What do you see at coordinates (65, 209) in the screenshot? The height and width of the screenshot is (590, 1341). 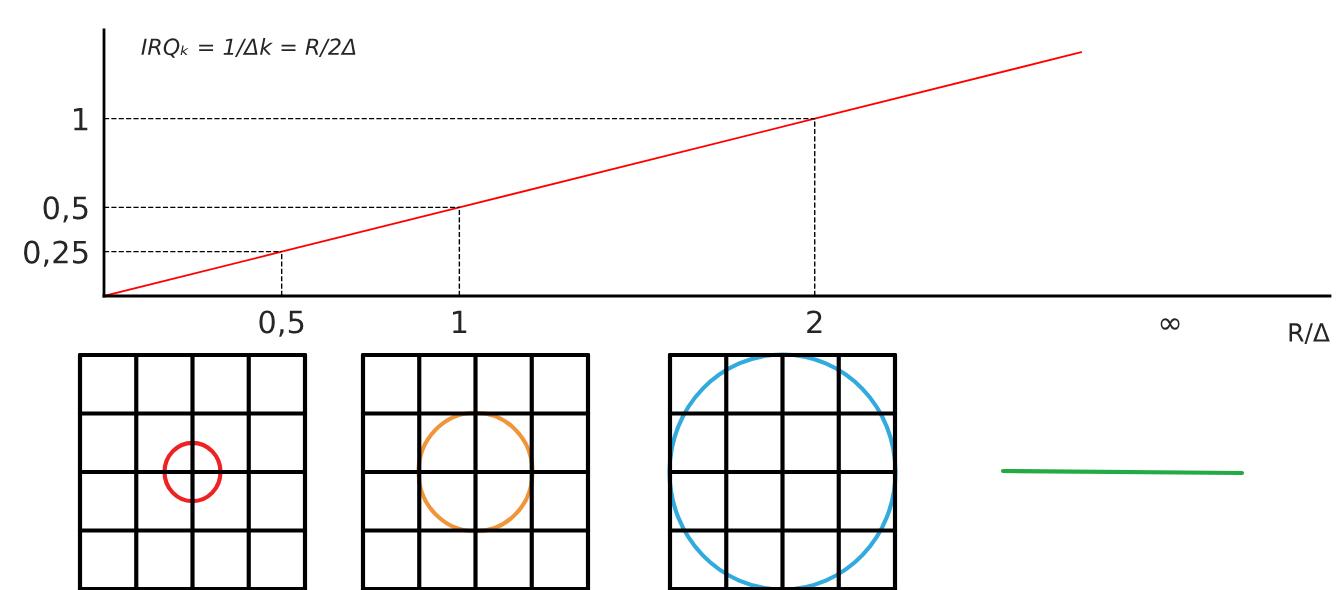 I see `y-tick-label: 0,5` at bounding box center [65, 209].